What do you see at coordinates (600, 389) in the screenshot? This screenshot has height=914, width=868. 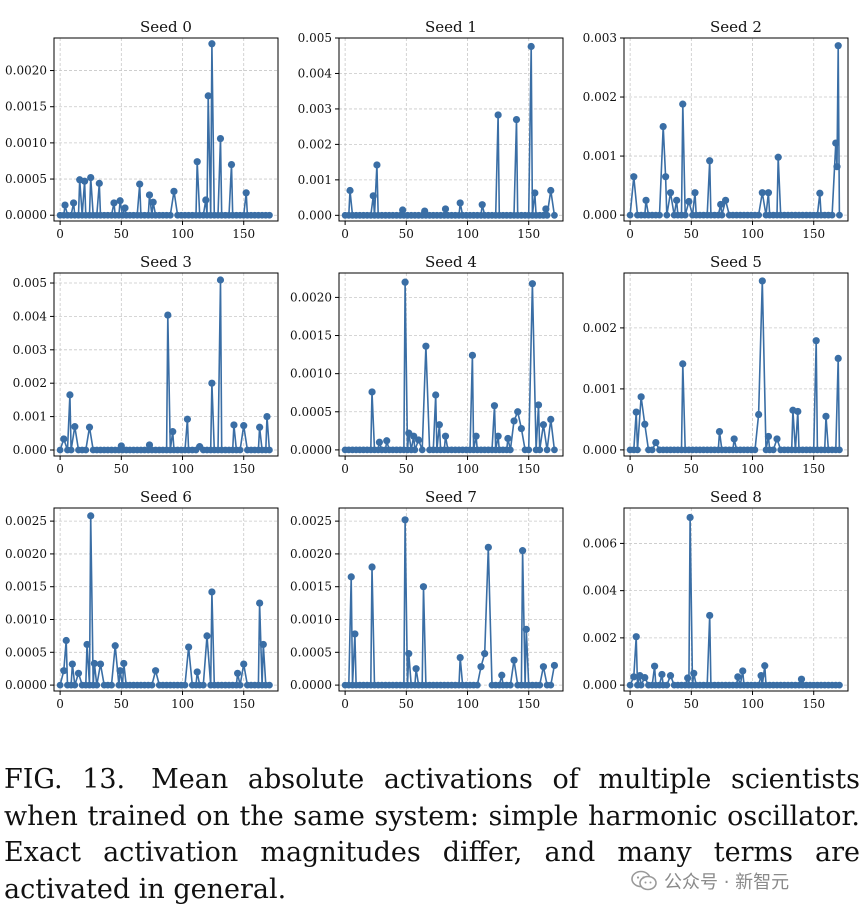 I see `y-tick-label: 0.001` at bounding box center [600, 389].